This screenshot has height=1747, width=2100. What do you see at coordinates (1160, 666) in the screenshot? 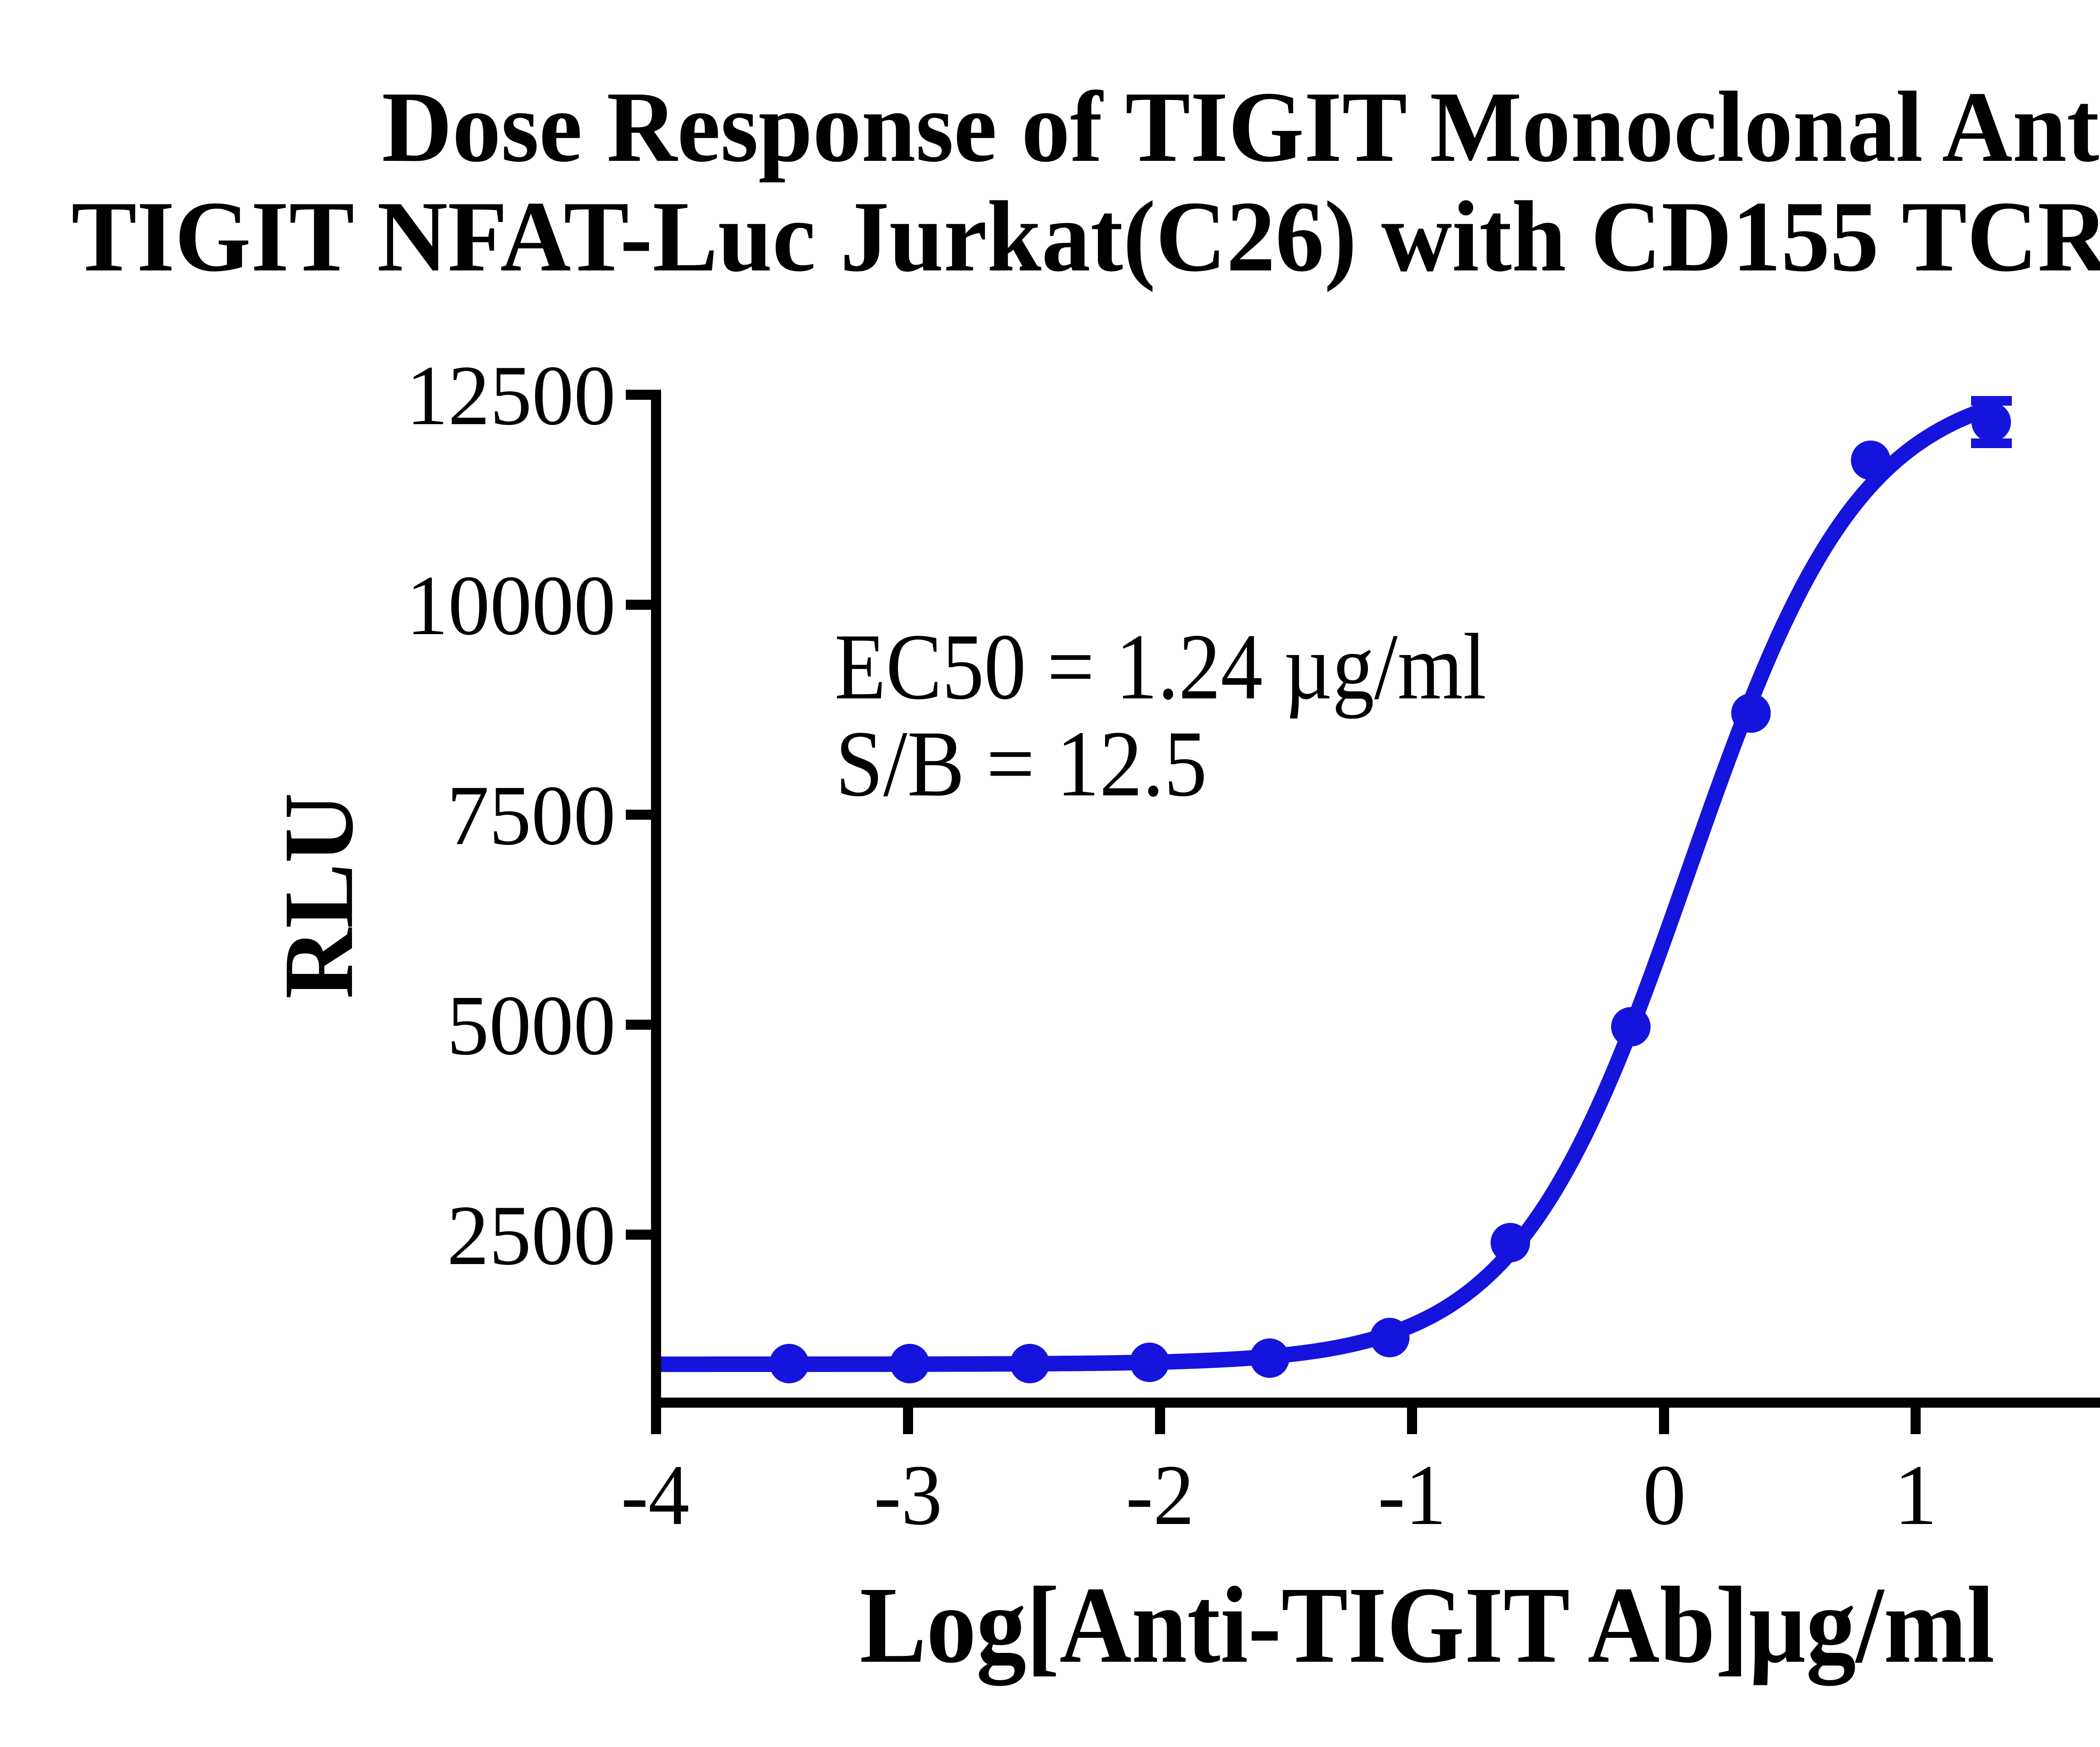
I see `svg-text: EC50 = 1.24 µg/ml` at bounding box center [1160, 666].